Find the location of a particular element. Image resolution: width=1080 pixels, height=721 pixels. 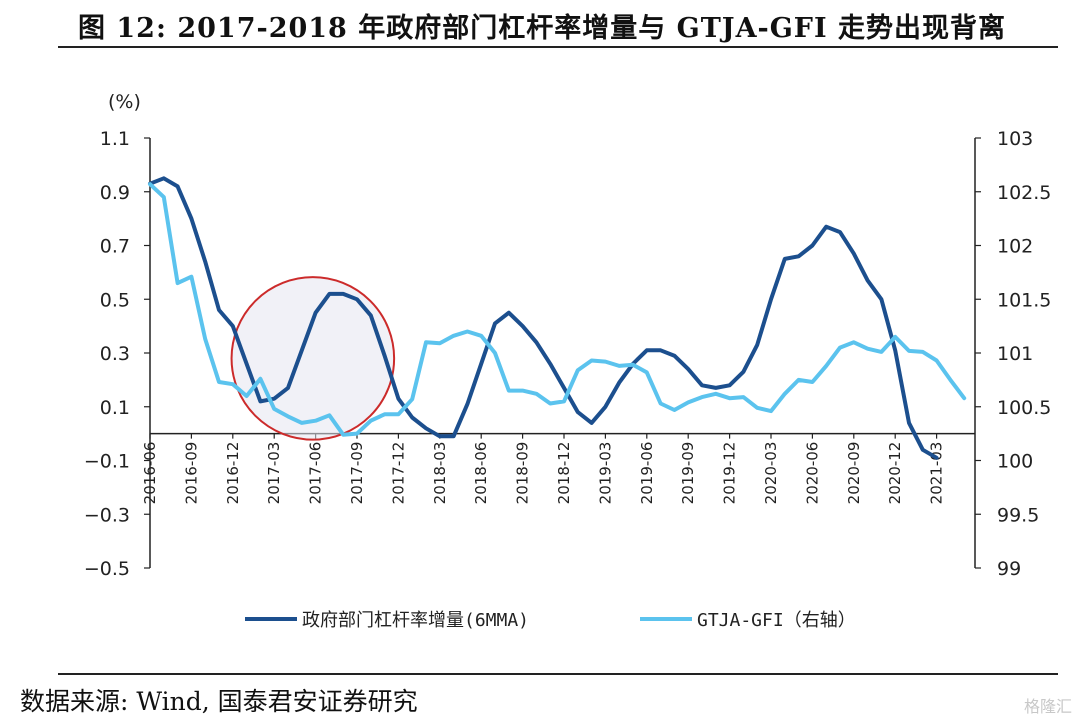

right-tick-label: 100 is located at coordinates (1015, 462).